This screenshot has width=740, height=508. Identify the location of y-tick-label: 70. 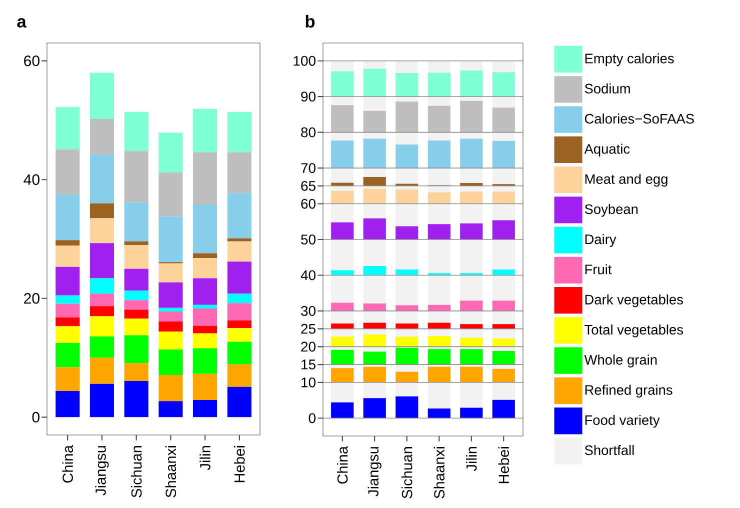
(308, 168).